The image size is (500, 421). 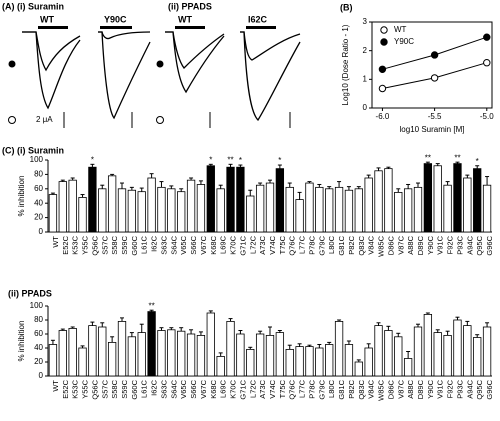 What do you see at coordinates (193, 388) in the screenshot?
I see `x-tick-label: S66C` at bounding box center [193, 388].